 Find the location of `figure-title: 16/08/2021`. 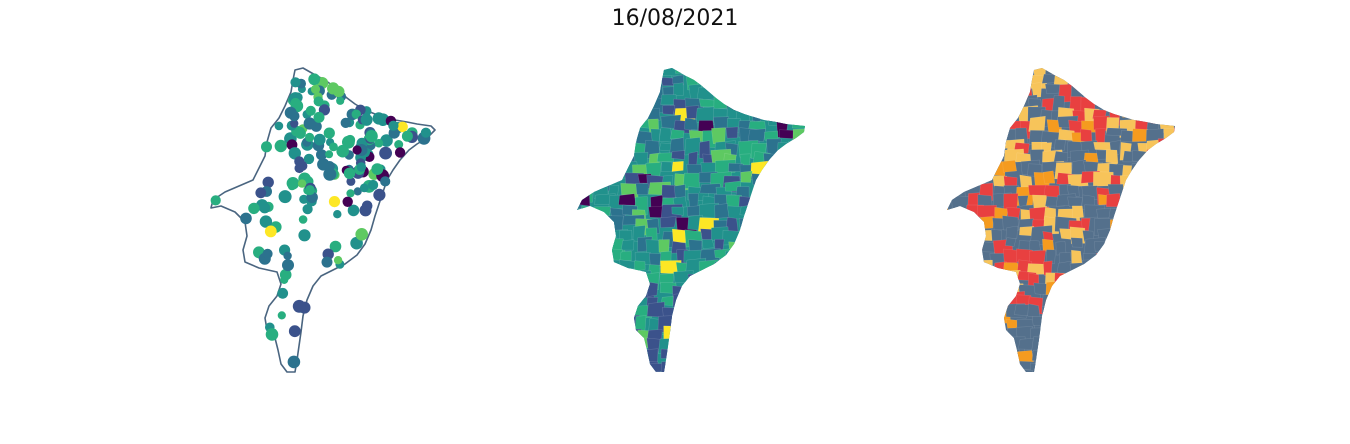

figure-title: 16/08/2021 is located at coordinates (675, 18).